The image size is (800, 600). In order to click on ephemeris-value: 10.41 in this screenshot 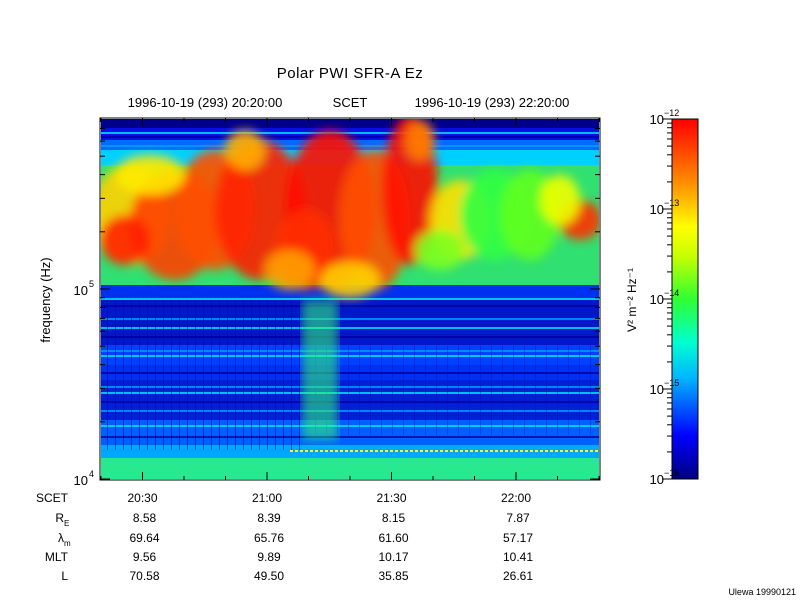, I will do `click(518, 557)`.